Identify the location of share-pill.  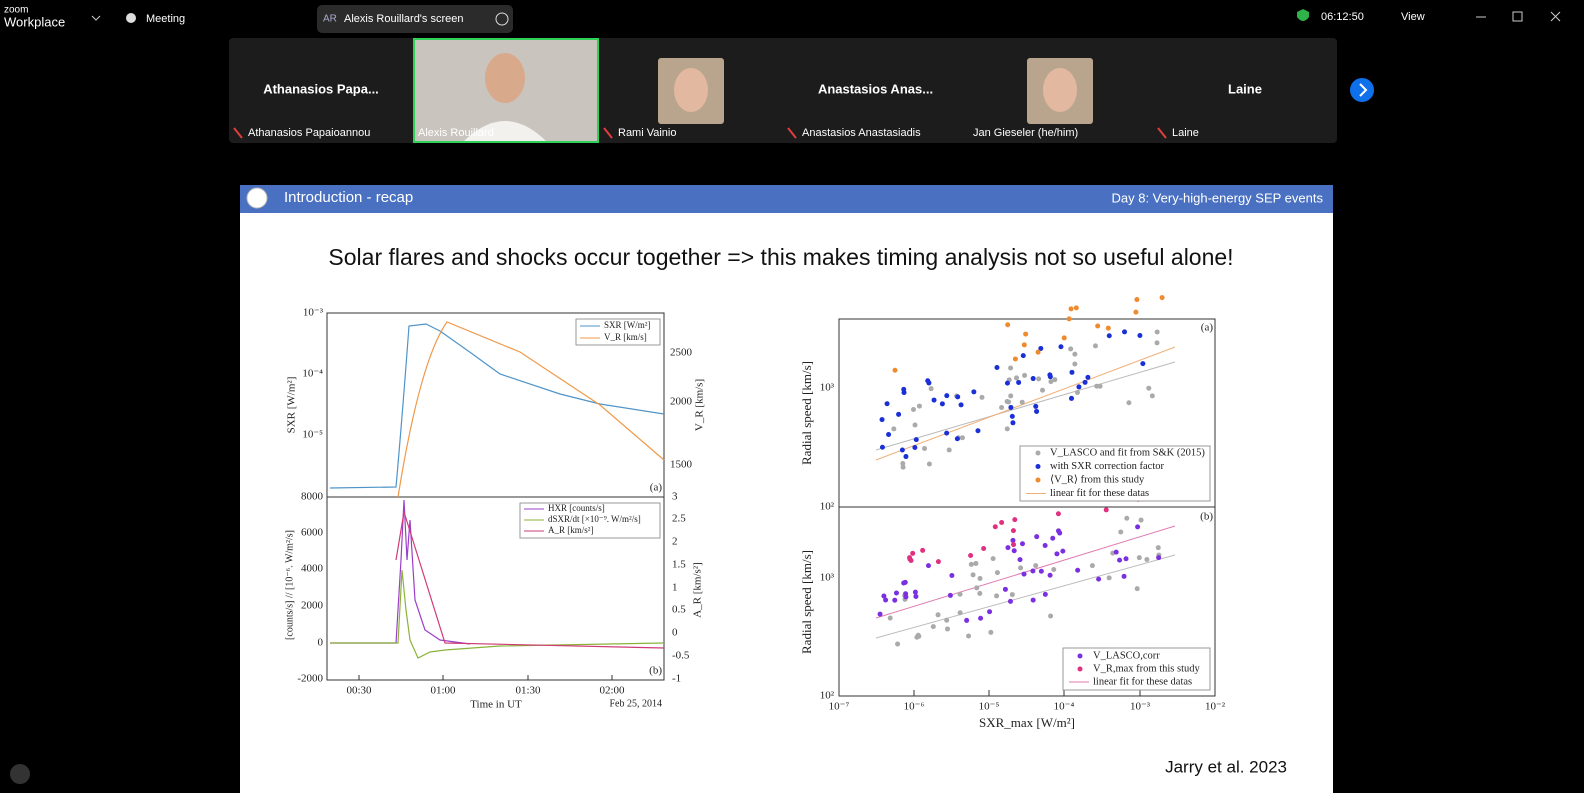
(415, 19).